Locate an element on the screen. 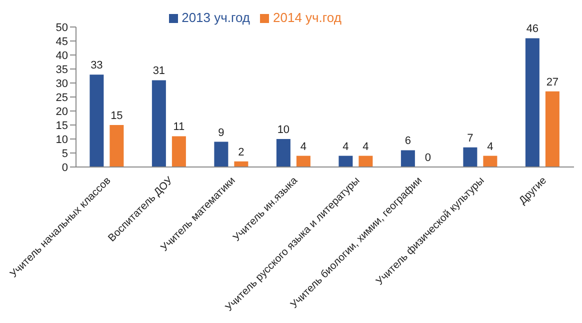  data-label: 46 is located at coordinates (532, 29).